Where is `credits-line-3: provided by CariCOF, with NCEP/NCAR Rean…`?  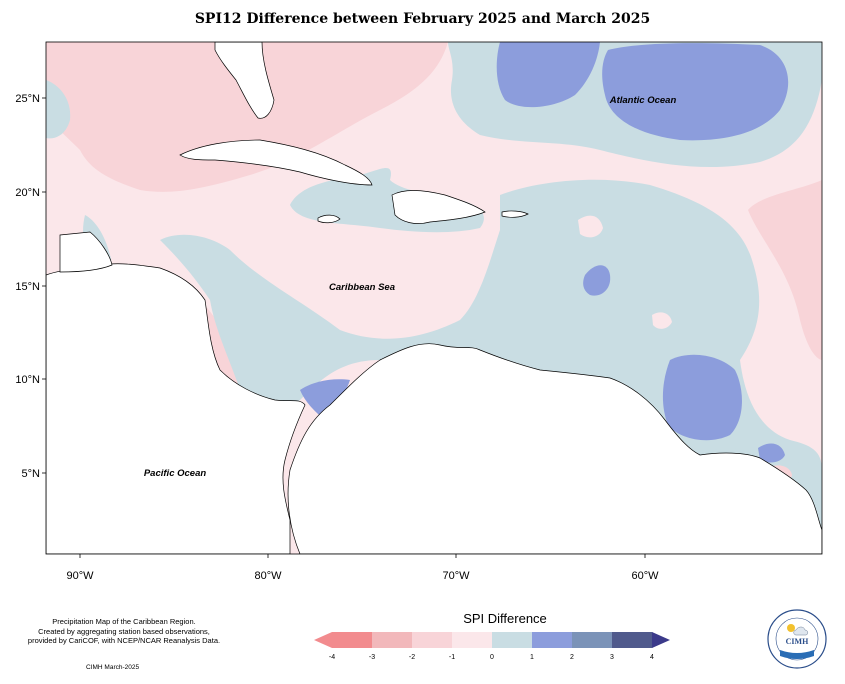
credits-line-3: provided by CariCOF, with NCEP/NCAR Rean… is located at coordinates (124, 640).